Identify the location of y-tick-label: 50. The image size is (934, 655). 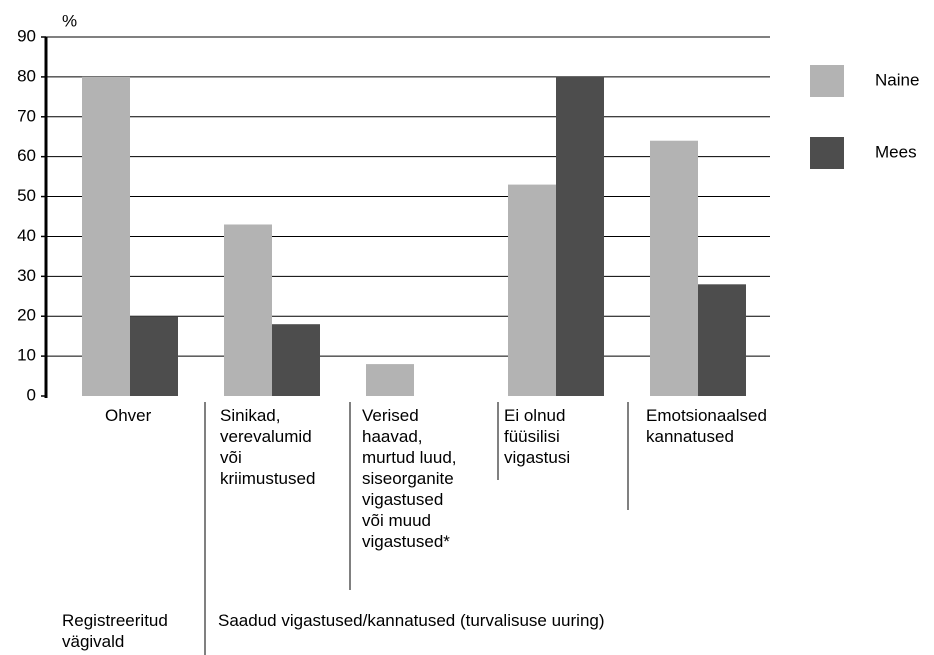
(26, 195).